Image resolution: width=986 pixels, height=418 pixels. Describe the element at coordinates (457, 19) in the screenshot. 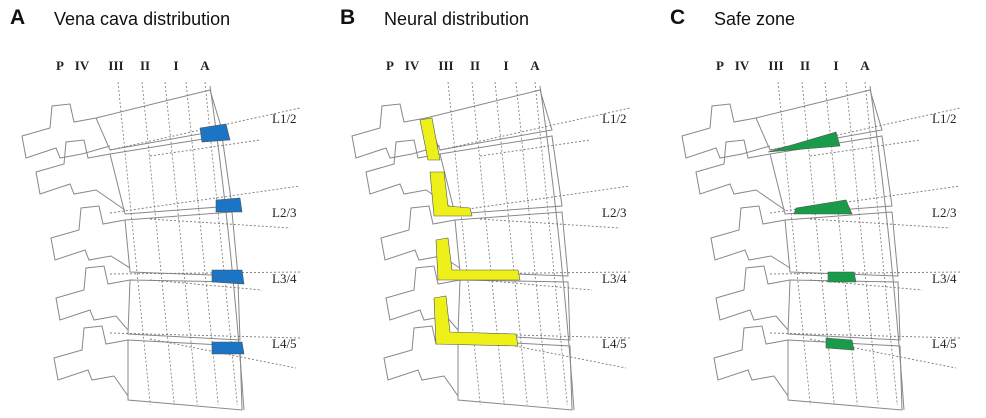

I see `panel-title: Neural distribution` at that location.